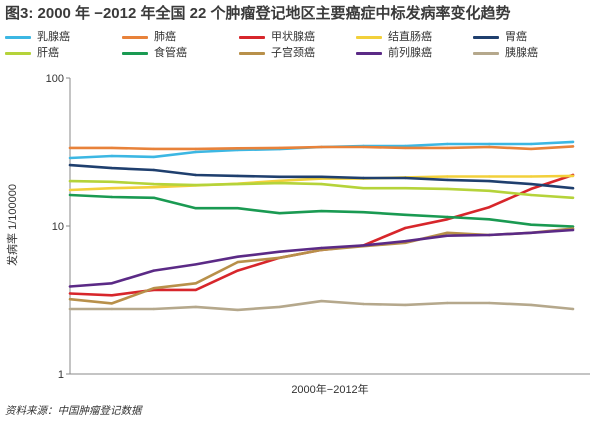 This screenshot has width=600, height=421. I want to click on legend-label: 肝癌, so click(48, 53).